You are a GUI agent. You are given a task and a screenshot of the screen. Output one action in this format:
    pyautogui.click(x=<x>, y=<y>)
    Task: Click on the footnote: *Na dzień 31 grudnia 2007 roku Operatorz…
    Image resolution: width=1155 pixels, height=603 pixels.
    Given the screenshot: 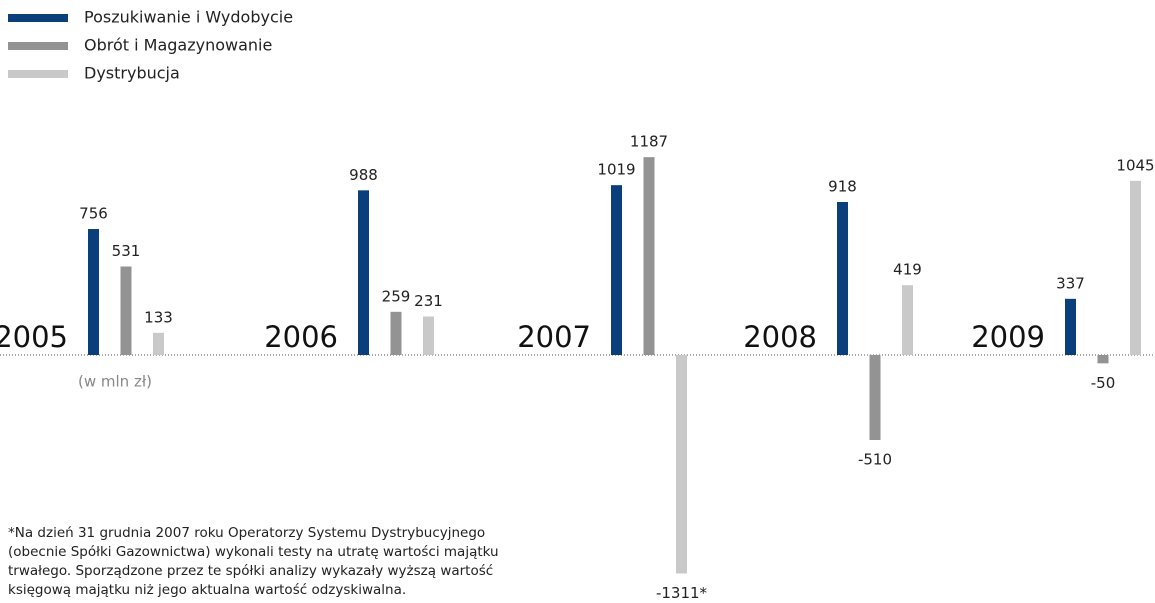 What is the action you would take?
    pyautogui.click(x=246, y=533)
    